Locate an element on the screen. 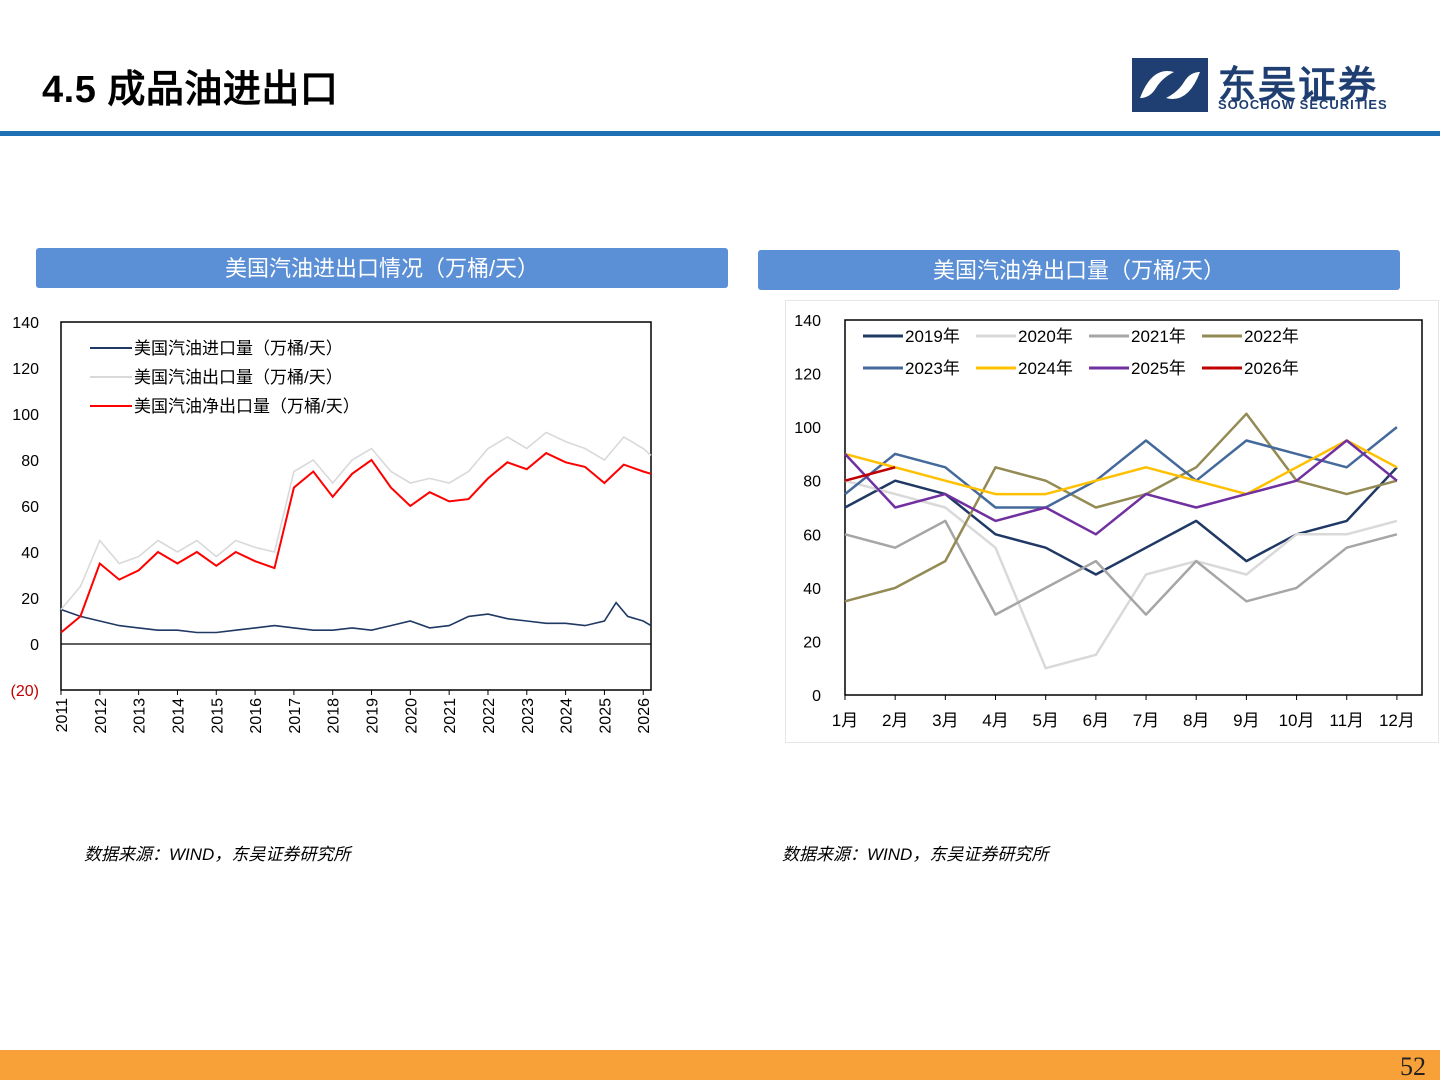 The width and height of the screenshot is (1440, 1082). legend-label: 2020年 is located at coordinates (1045, 336).